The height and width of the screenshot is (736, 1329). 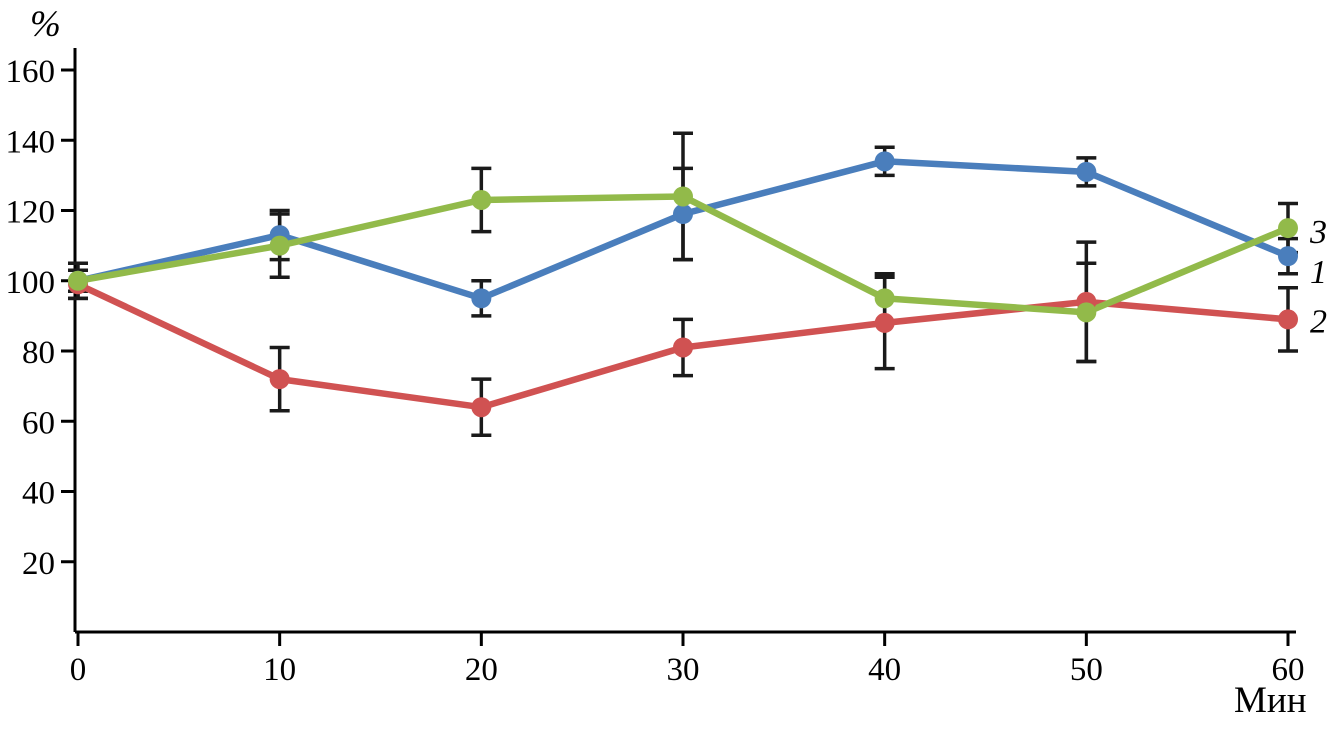 What do you see at coordinates (38, 423) in the screenshot?
I see `y-tick-label: 60` at bounding box center [38, 423].